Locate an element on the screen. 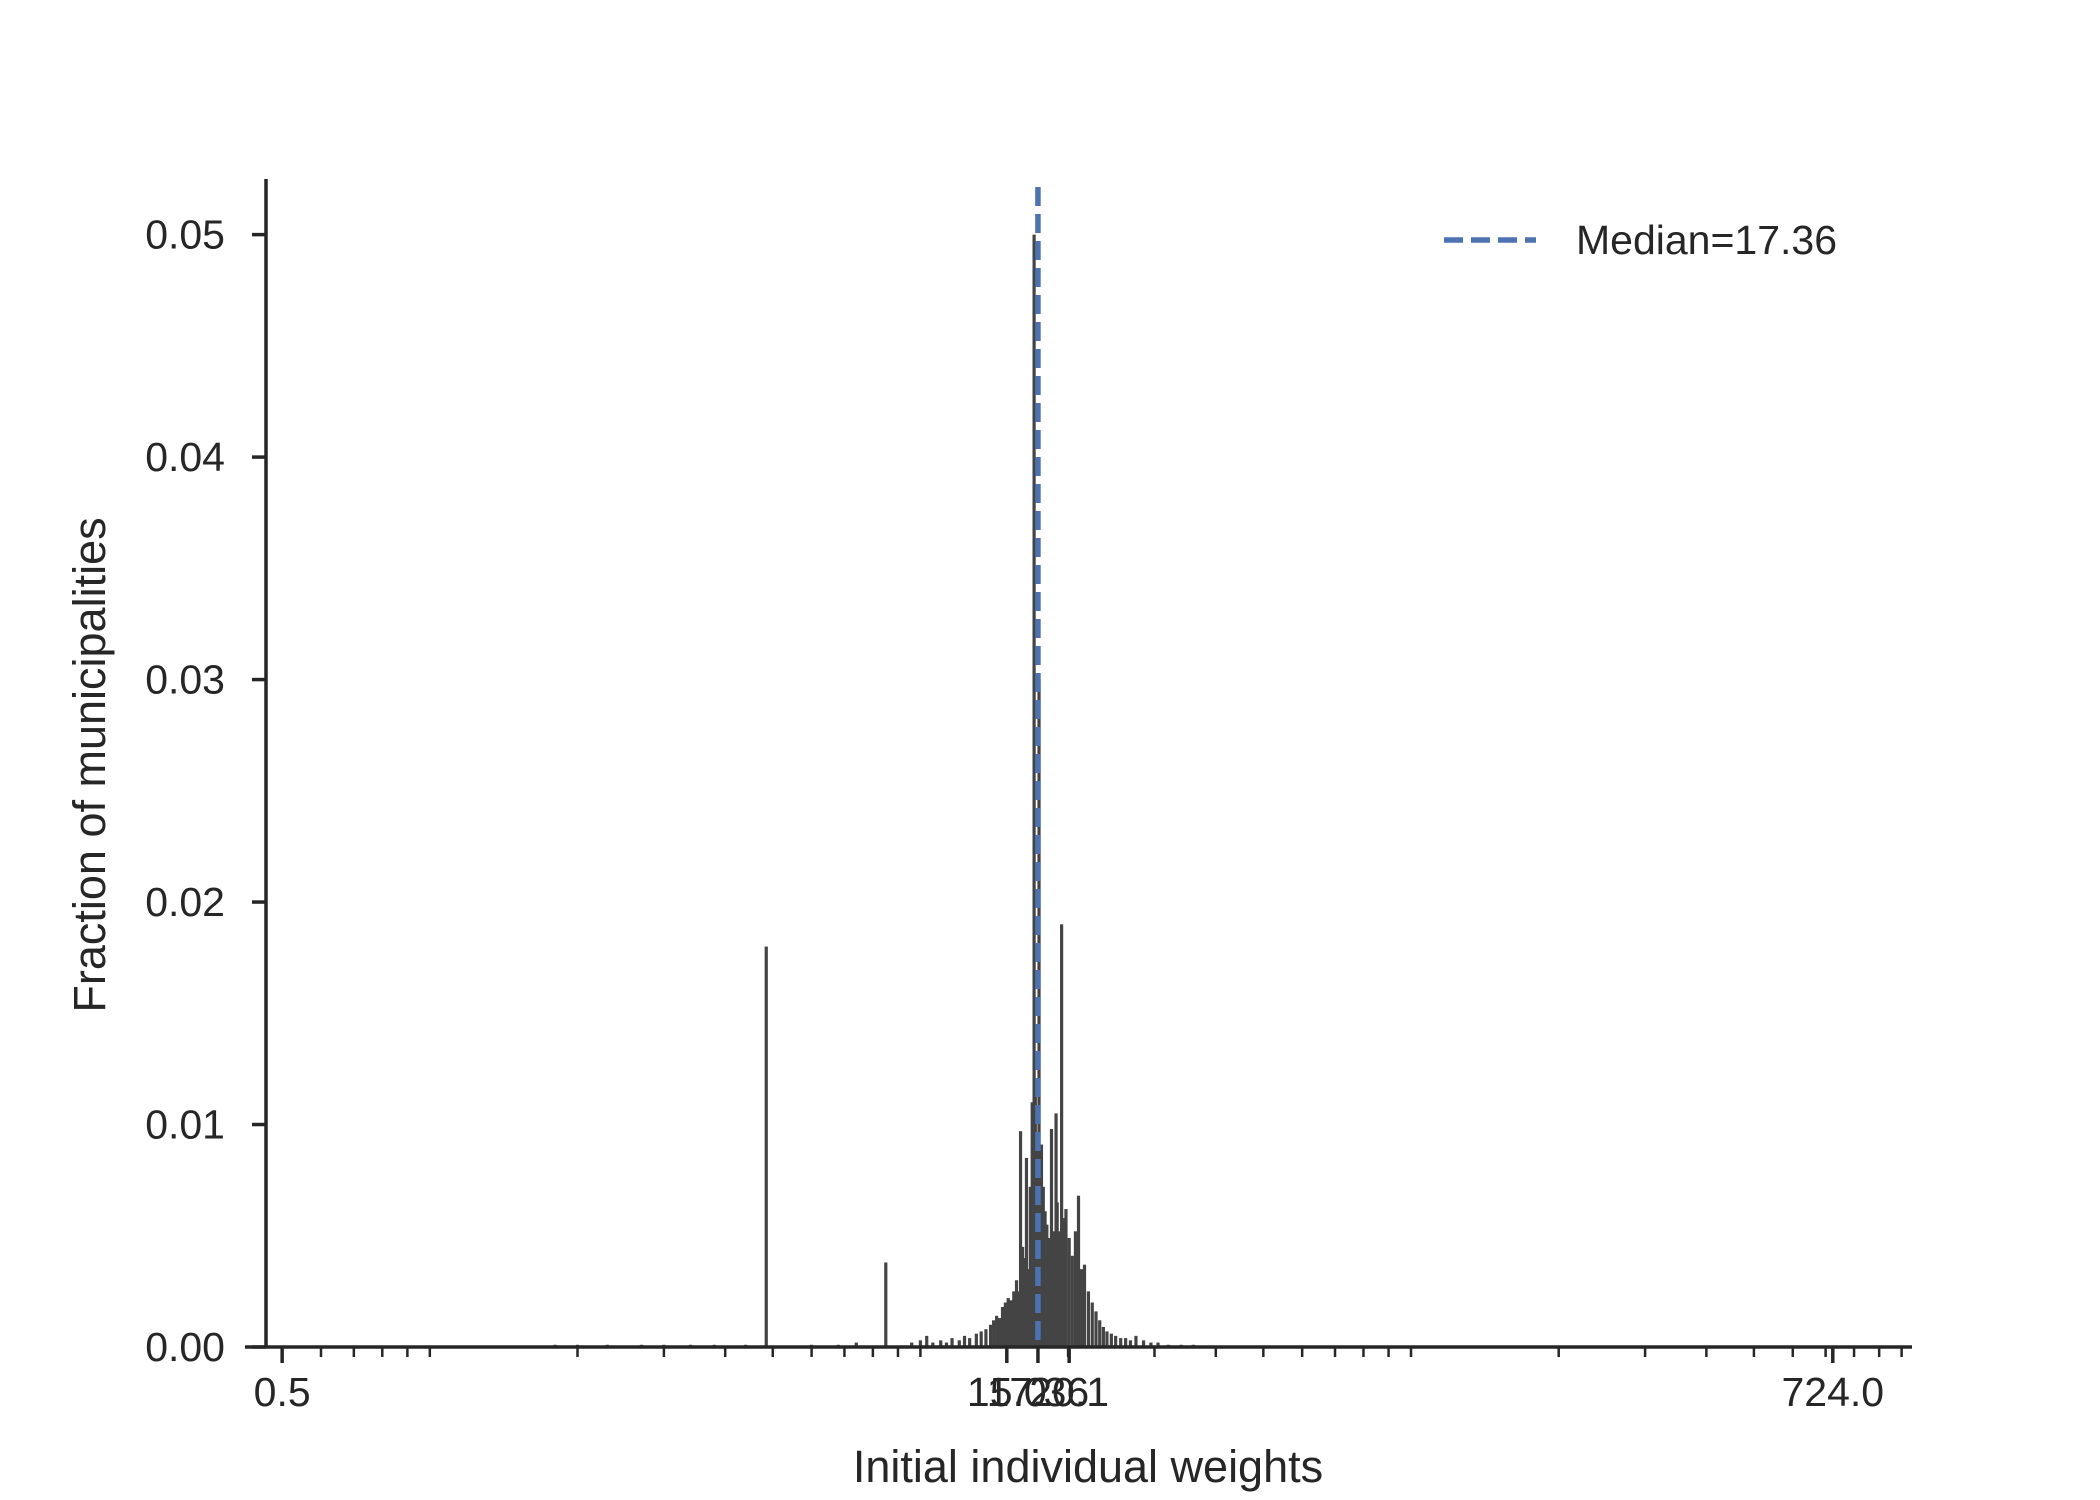 Image resolution: width=2100 pixels, height=1500 pixels. y-tick-label: 0.03 is located at coordinates (185, 680).